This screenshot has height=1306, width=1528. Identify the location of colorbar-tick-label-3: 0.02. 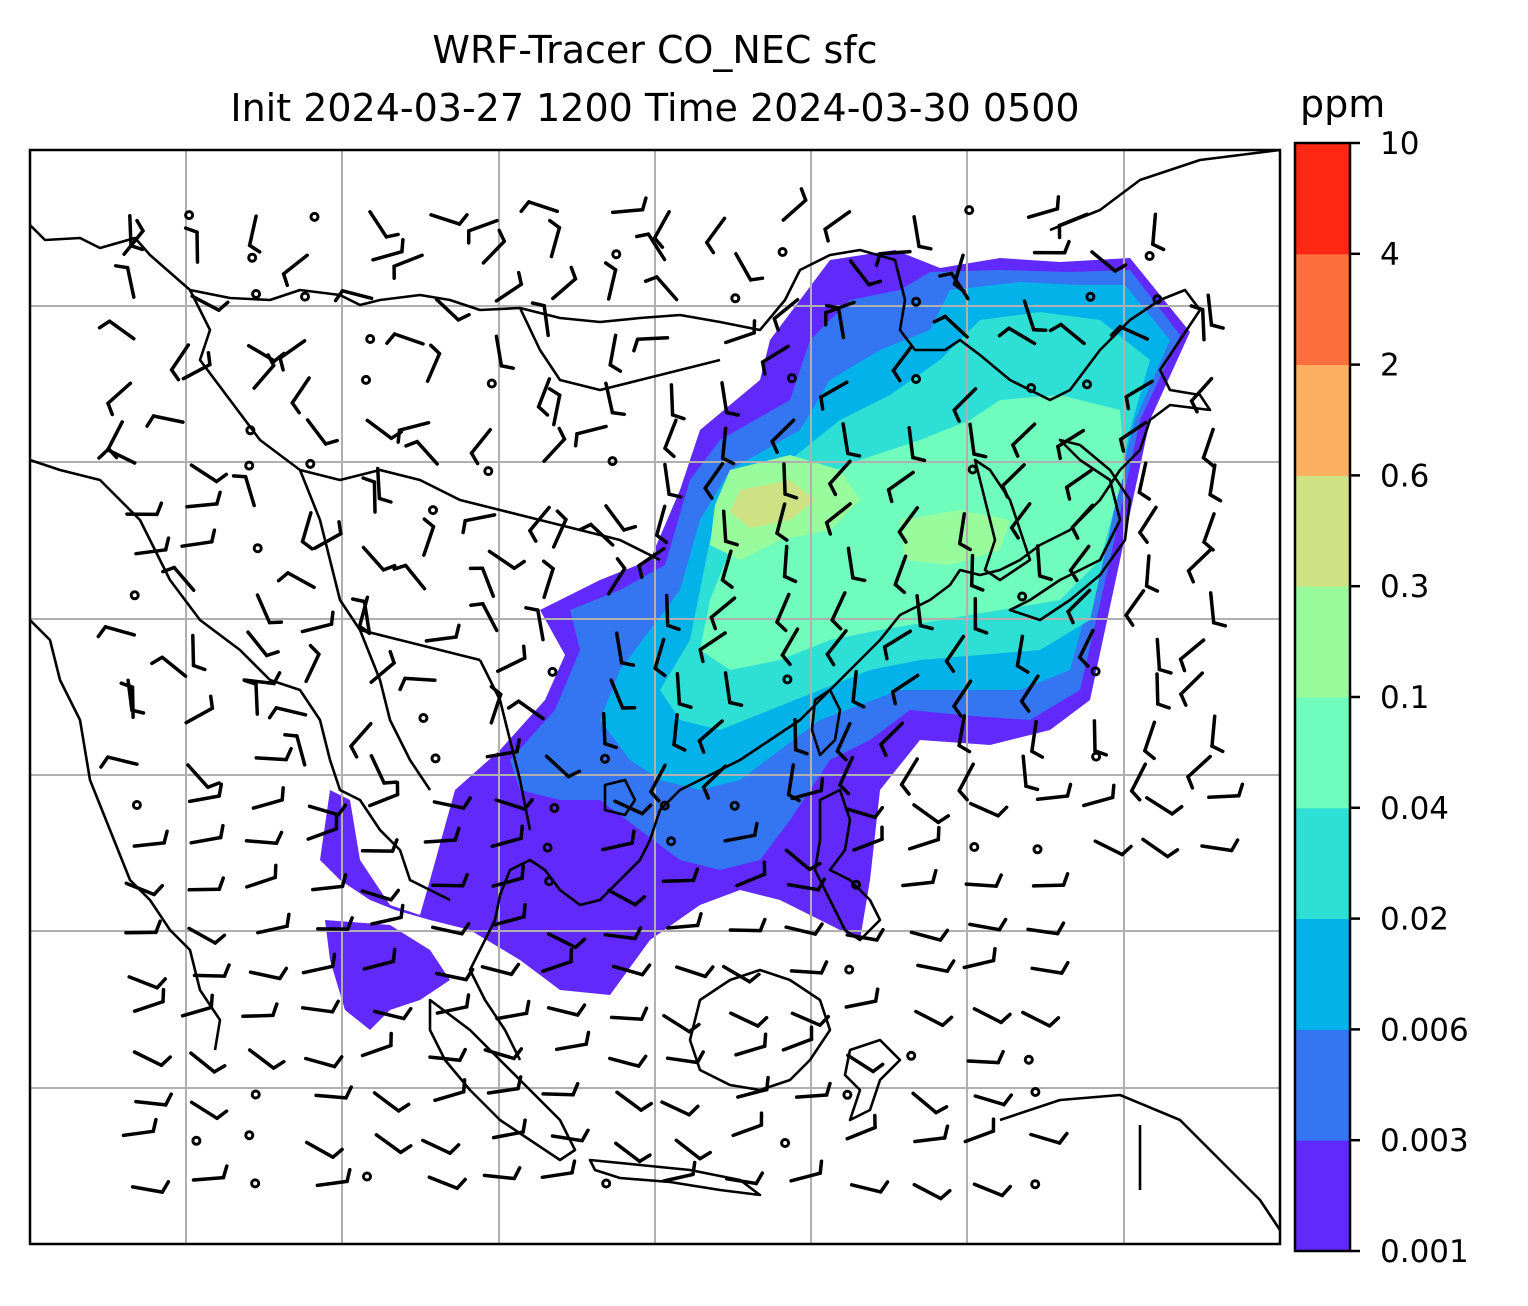
(1414, 920).